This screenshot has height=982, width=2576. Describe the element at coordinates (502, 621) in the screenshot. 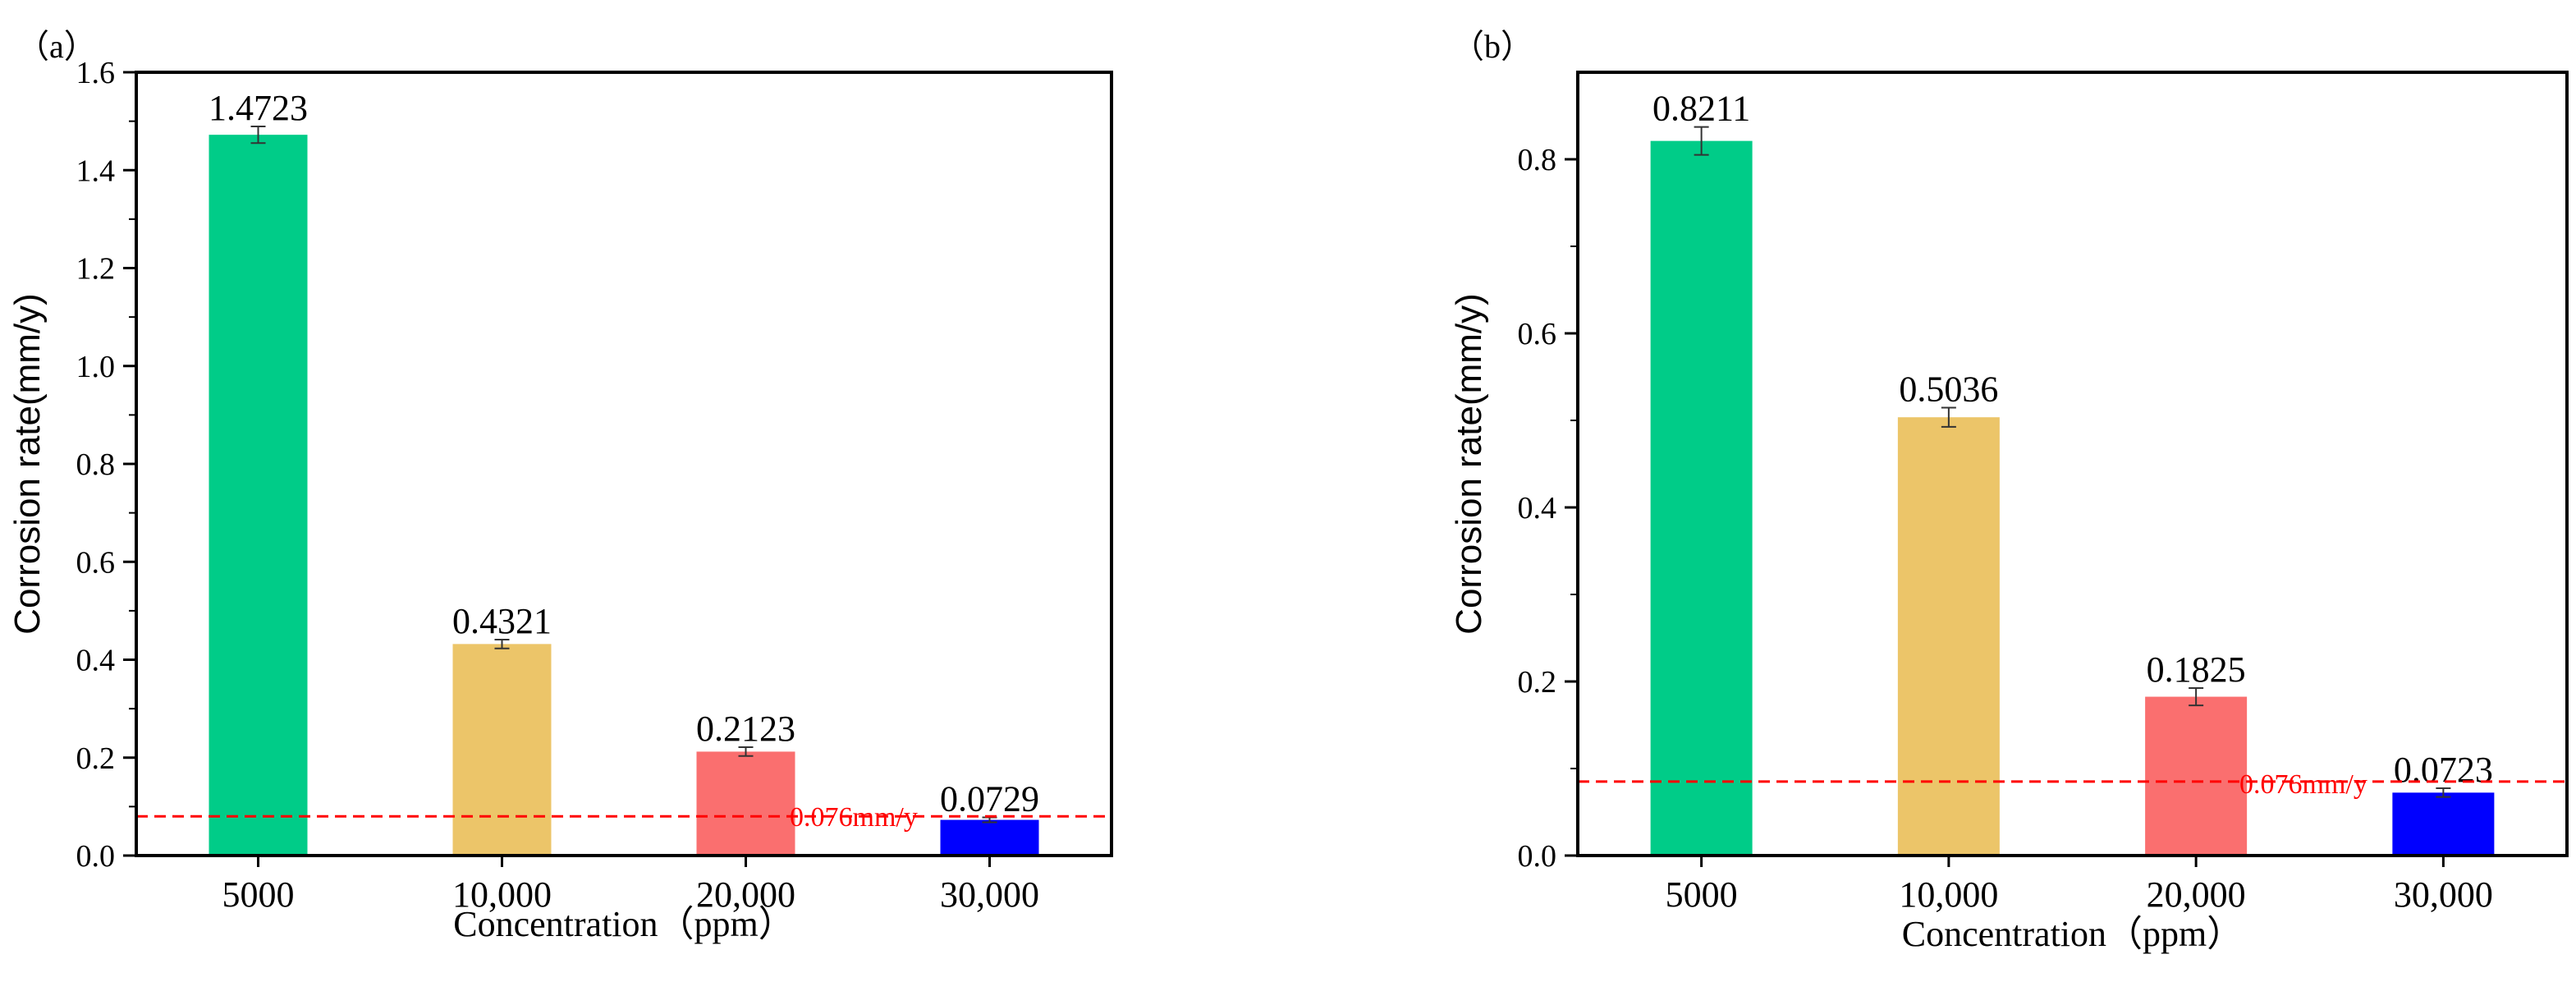

I see `value-label: 0.4321` at that location.